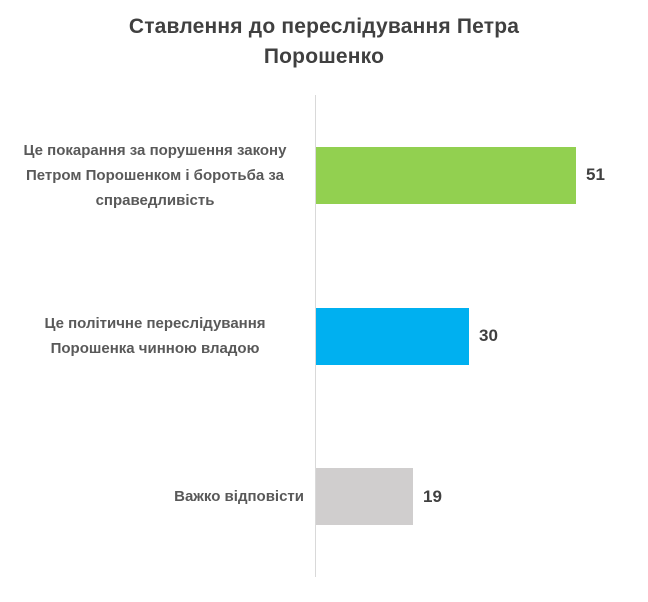  I want to click on value-label: 51, so click(595, 175).